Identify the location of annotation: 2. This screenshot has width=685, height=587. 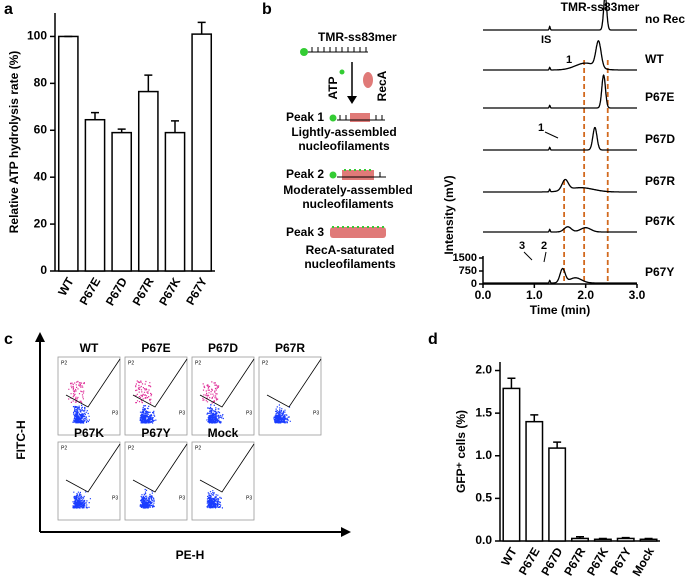
(544, 246).